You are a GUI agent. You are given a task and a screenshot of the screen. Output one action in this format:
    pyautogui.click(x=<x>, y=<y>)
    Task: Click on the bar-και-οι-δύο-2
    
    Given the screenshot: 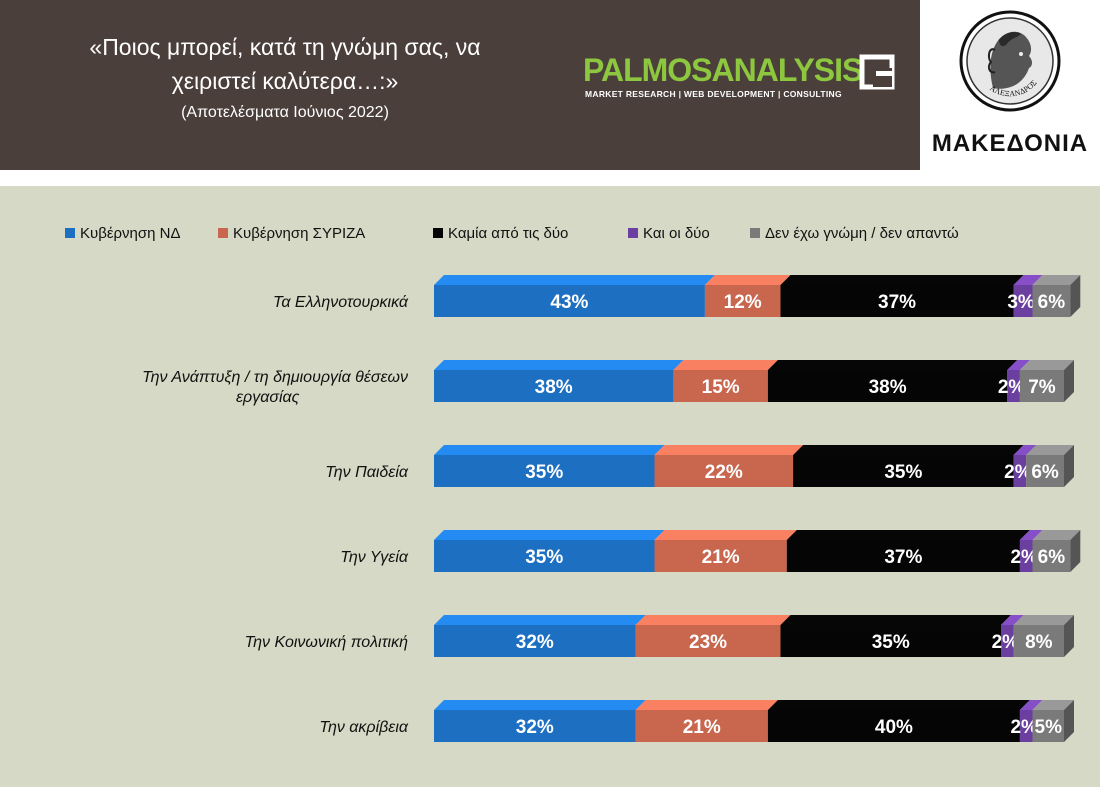 What is the action you would take?
    pyautogui.click(x=1020, y=471)
    